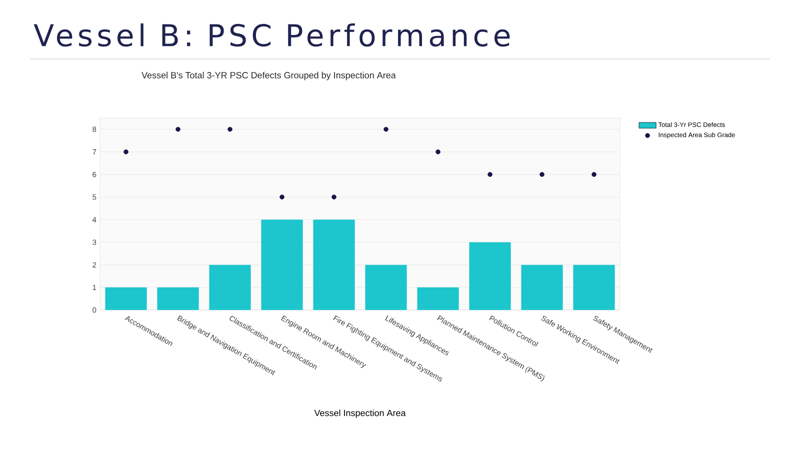 This screenshot has height=450, width=800. What do you see at coordinates (272, 35) in the screenshot?
I see `chart-title: Vessel B: PSC Performance` at bounding box center [272, 35].